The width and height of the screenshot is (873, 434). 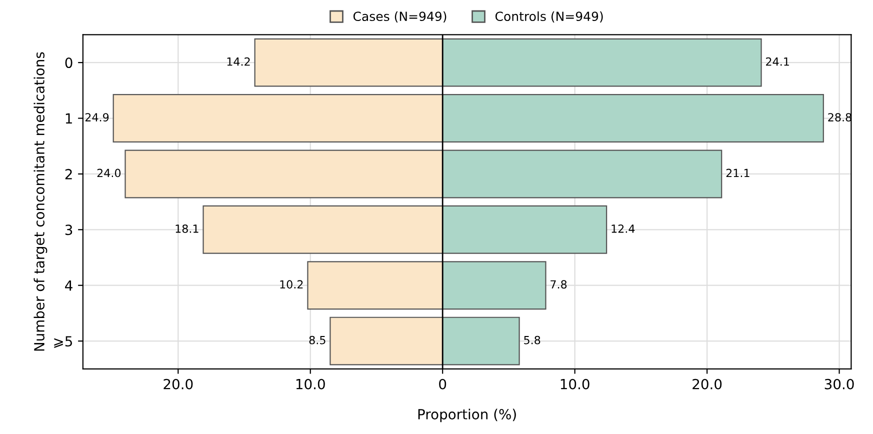 What do you see at coordinates (97, 117) in the screenshot?
I see `data-label: 24.9` at bounding box center [97, 117].